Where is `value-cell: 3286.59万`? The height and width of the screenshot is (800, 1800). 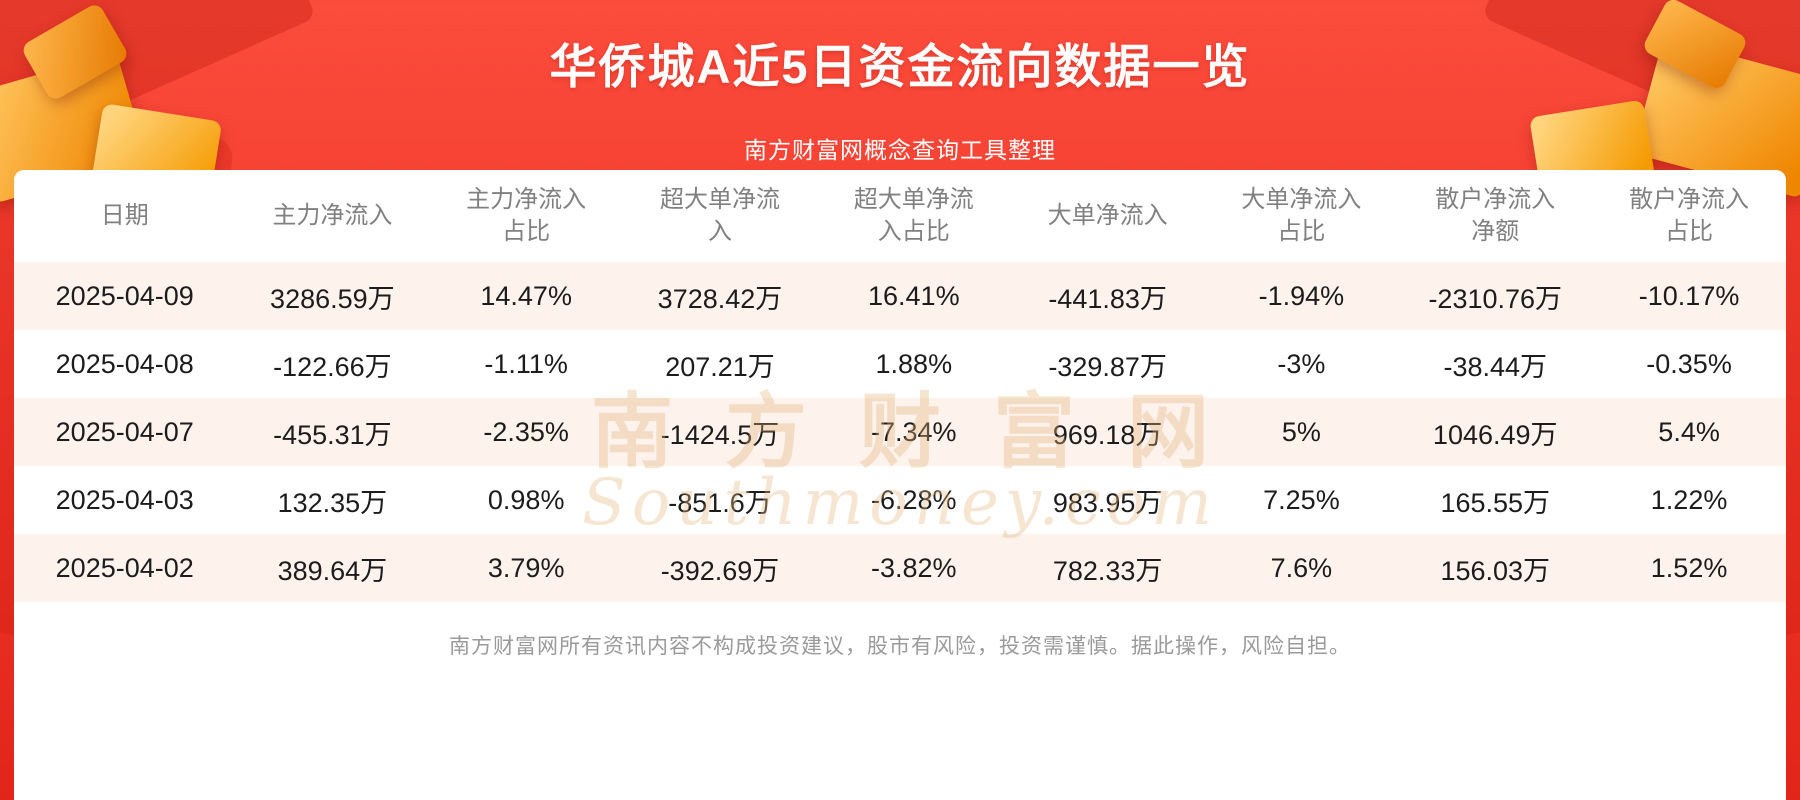
value-cell: 3286.59万 is located at coordinates (332, 298).